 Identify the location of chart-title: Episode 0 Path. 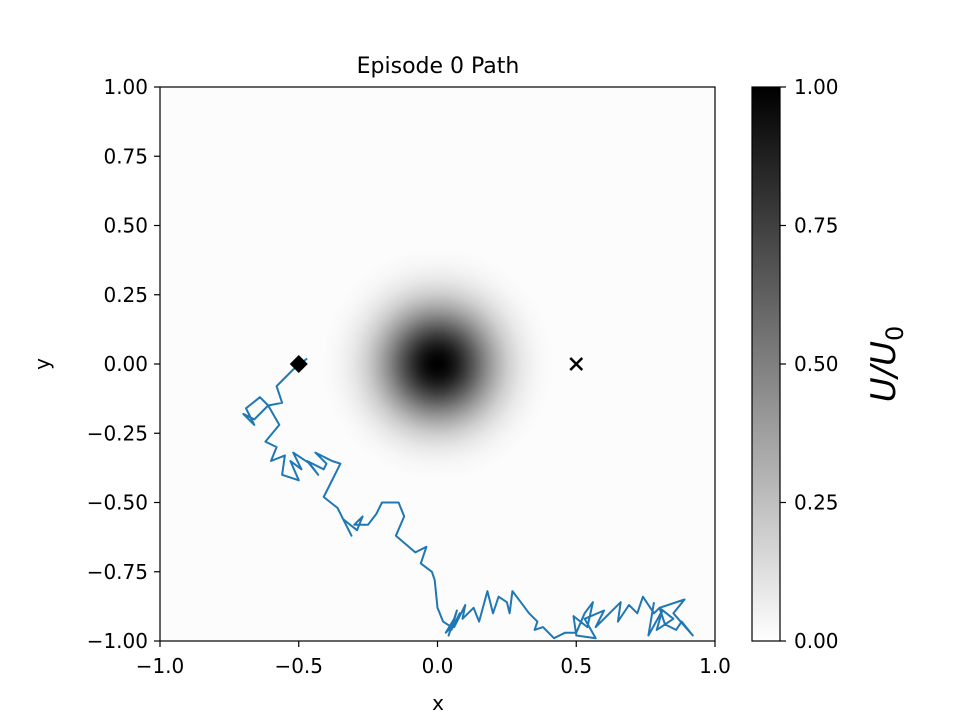
(438, 66).